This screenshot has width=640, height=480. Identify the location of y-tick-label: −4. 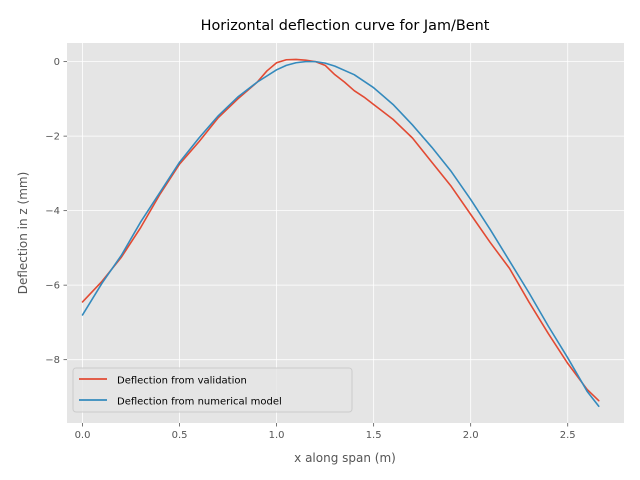
(52, 211).